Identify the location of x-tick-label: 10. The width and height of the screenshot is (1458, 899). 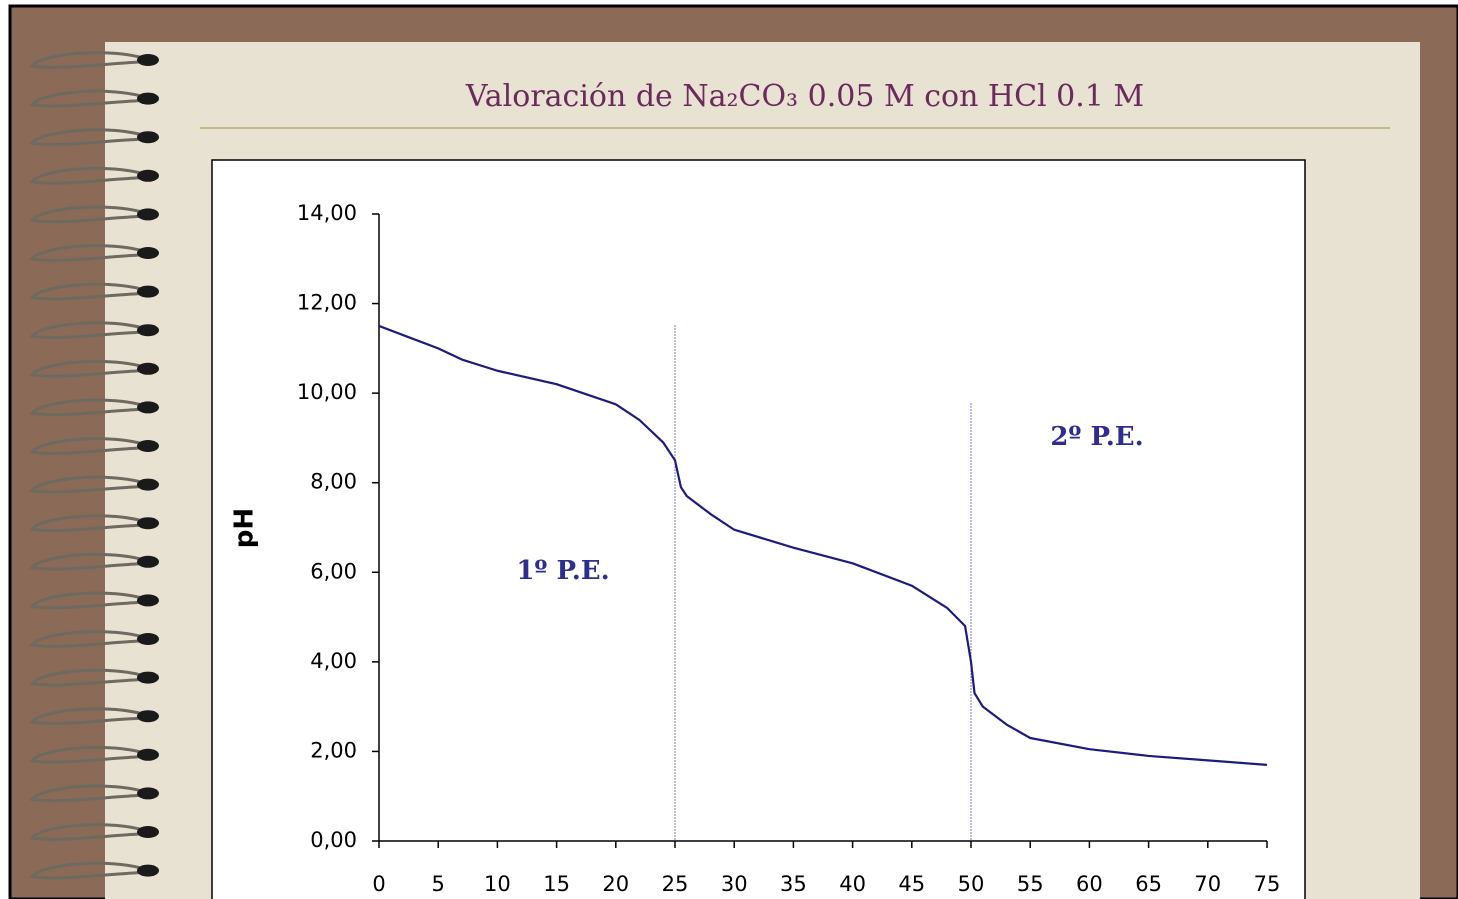
(497, 884).